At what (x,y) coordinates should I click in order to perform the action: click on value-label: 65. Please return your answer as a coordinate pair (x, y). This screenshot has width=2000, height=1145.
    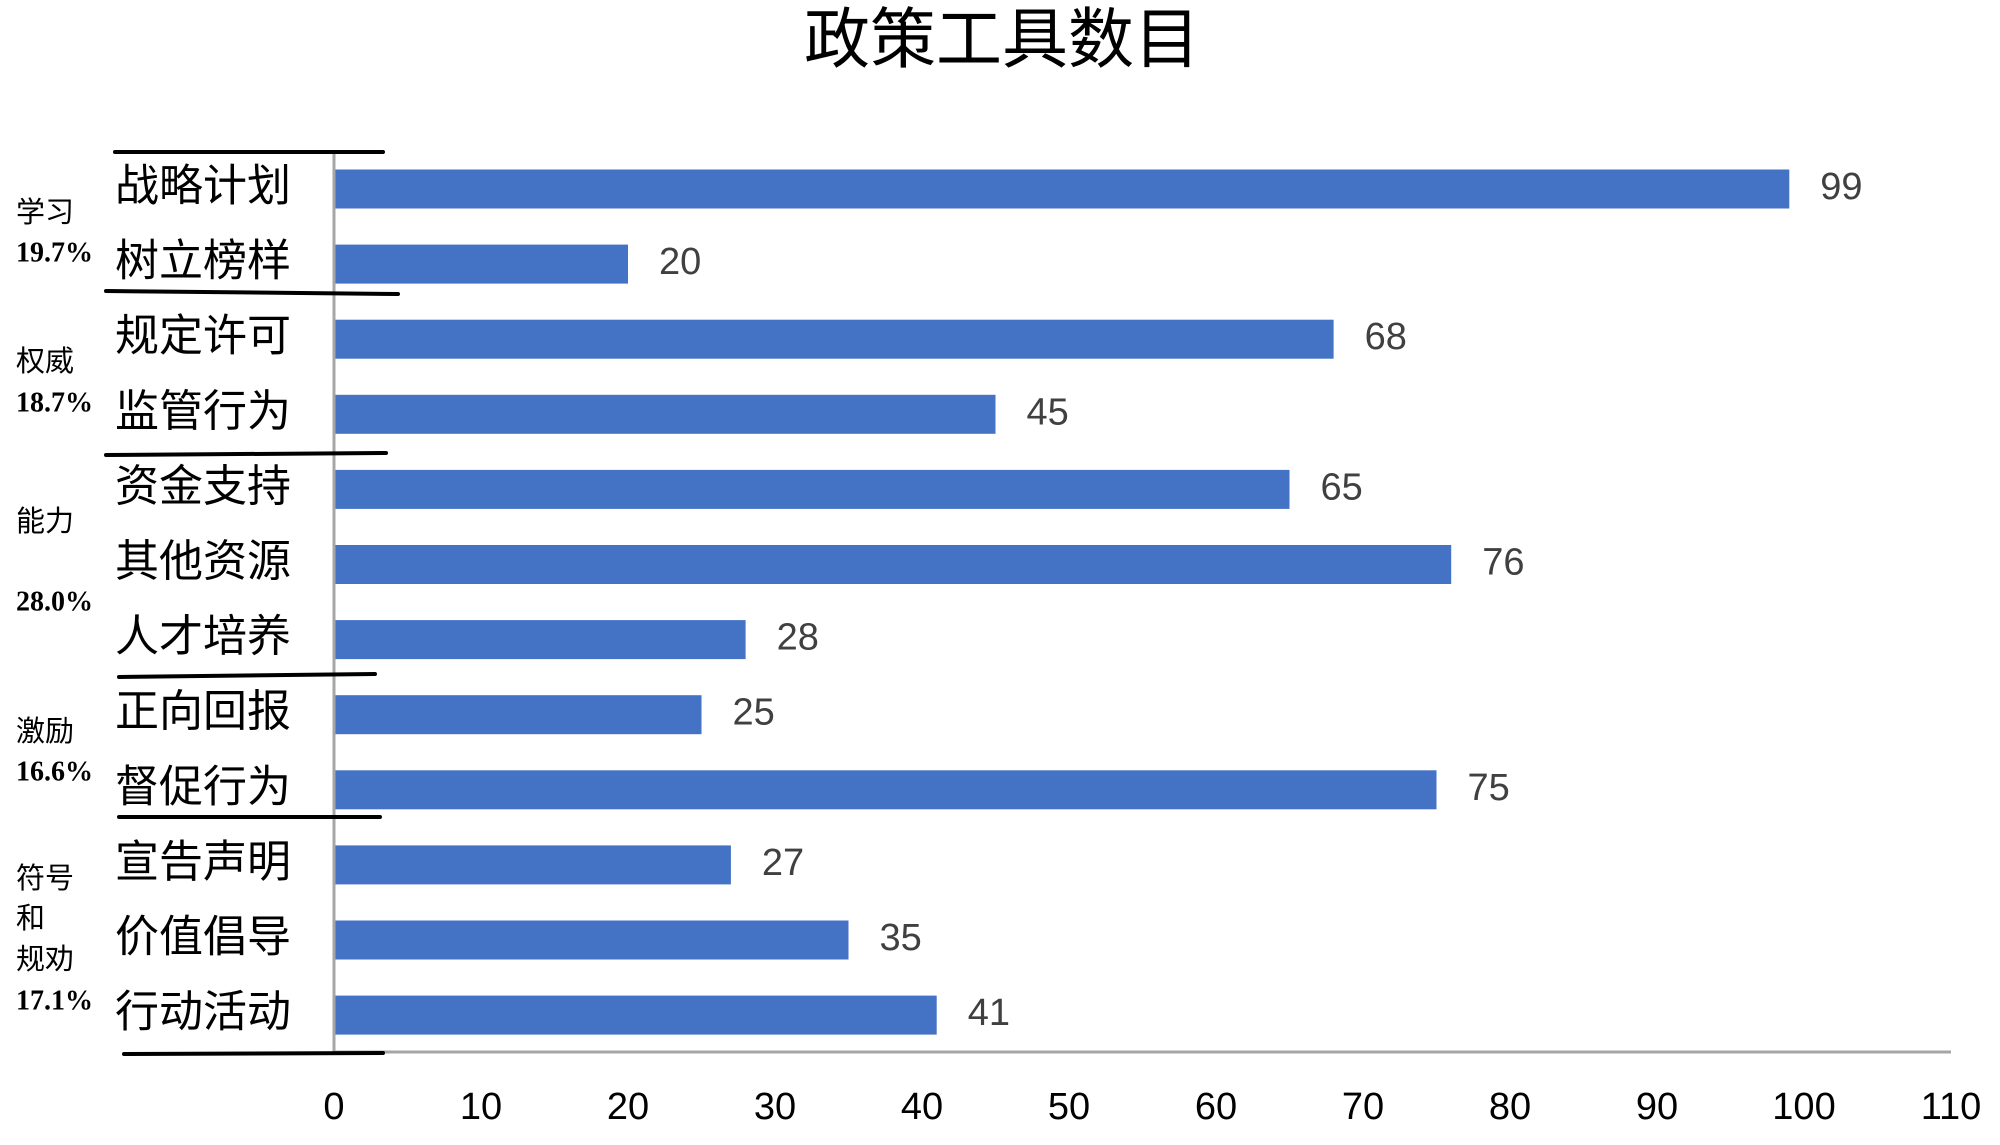
    Looking at the image, I should click on (1342, 487).